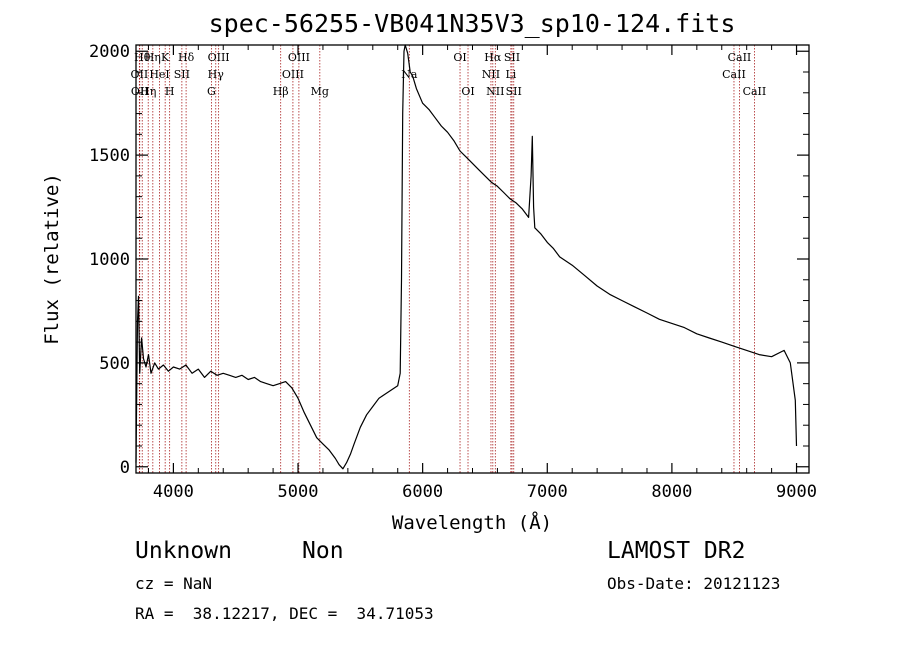 This screenshot has width=900, height=649. What do you see at coordinates (323, 551) in the screenshot?
I see `object-subclass: Non` at bounding box center [323, 551].